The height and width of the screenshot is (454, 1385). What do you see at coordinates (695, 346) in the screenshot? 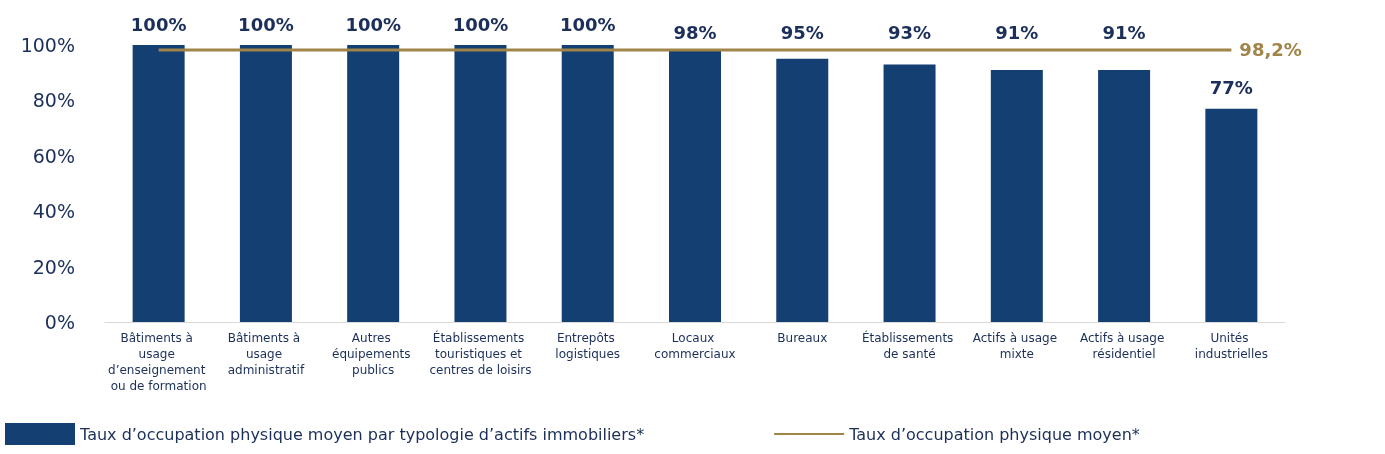
I see `x-tick-label: Locaux commerciaux` at bounding box center [695, 346].